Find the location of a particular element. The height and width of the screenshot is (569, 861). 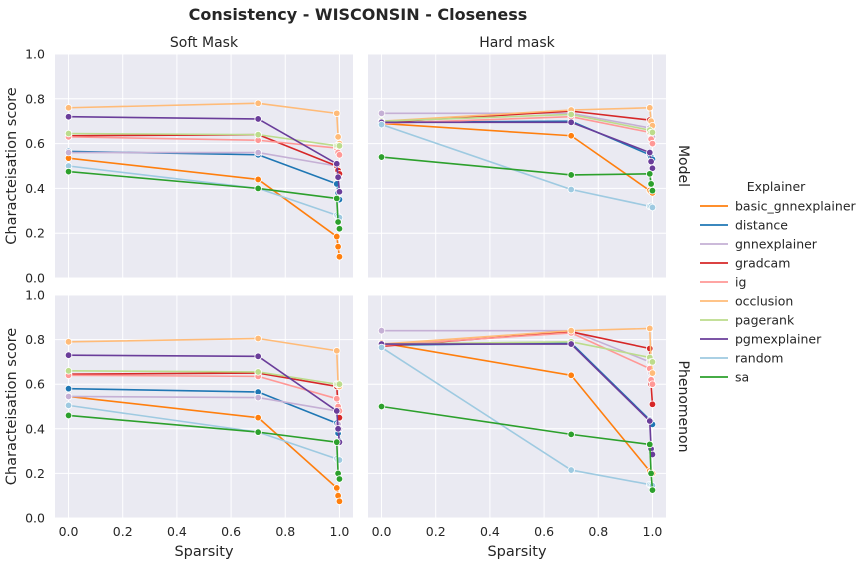

legend-label: pgmexplainer is located at coordinates (778, 339).